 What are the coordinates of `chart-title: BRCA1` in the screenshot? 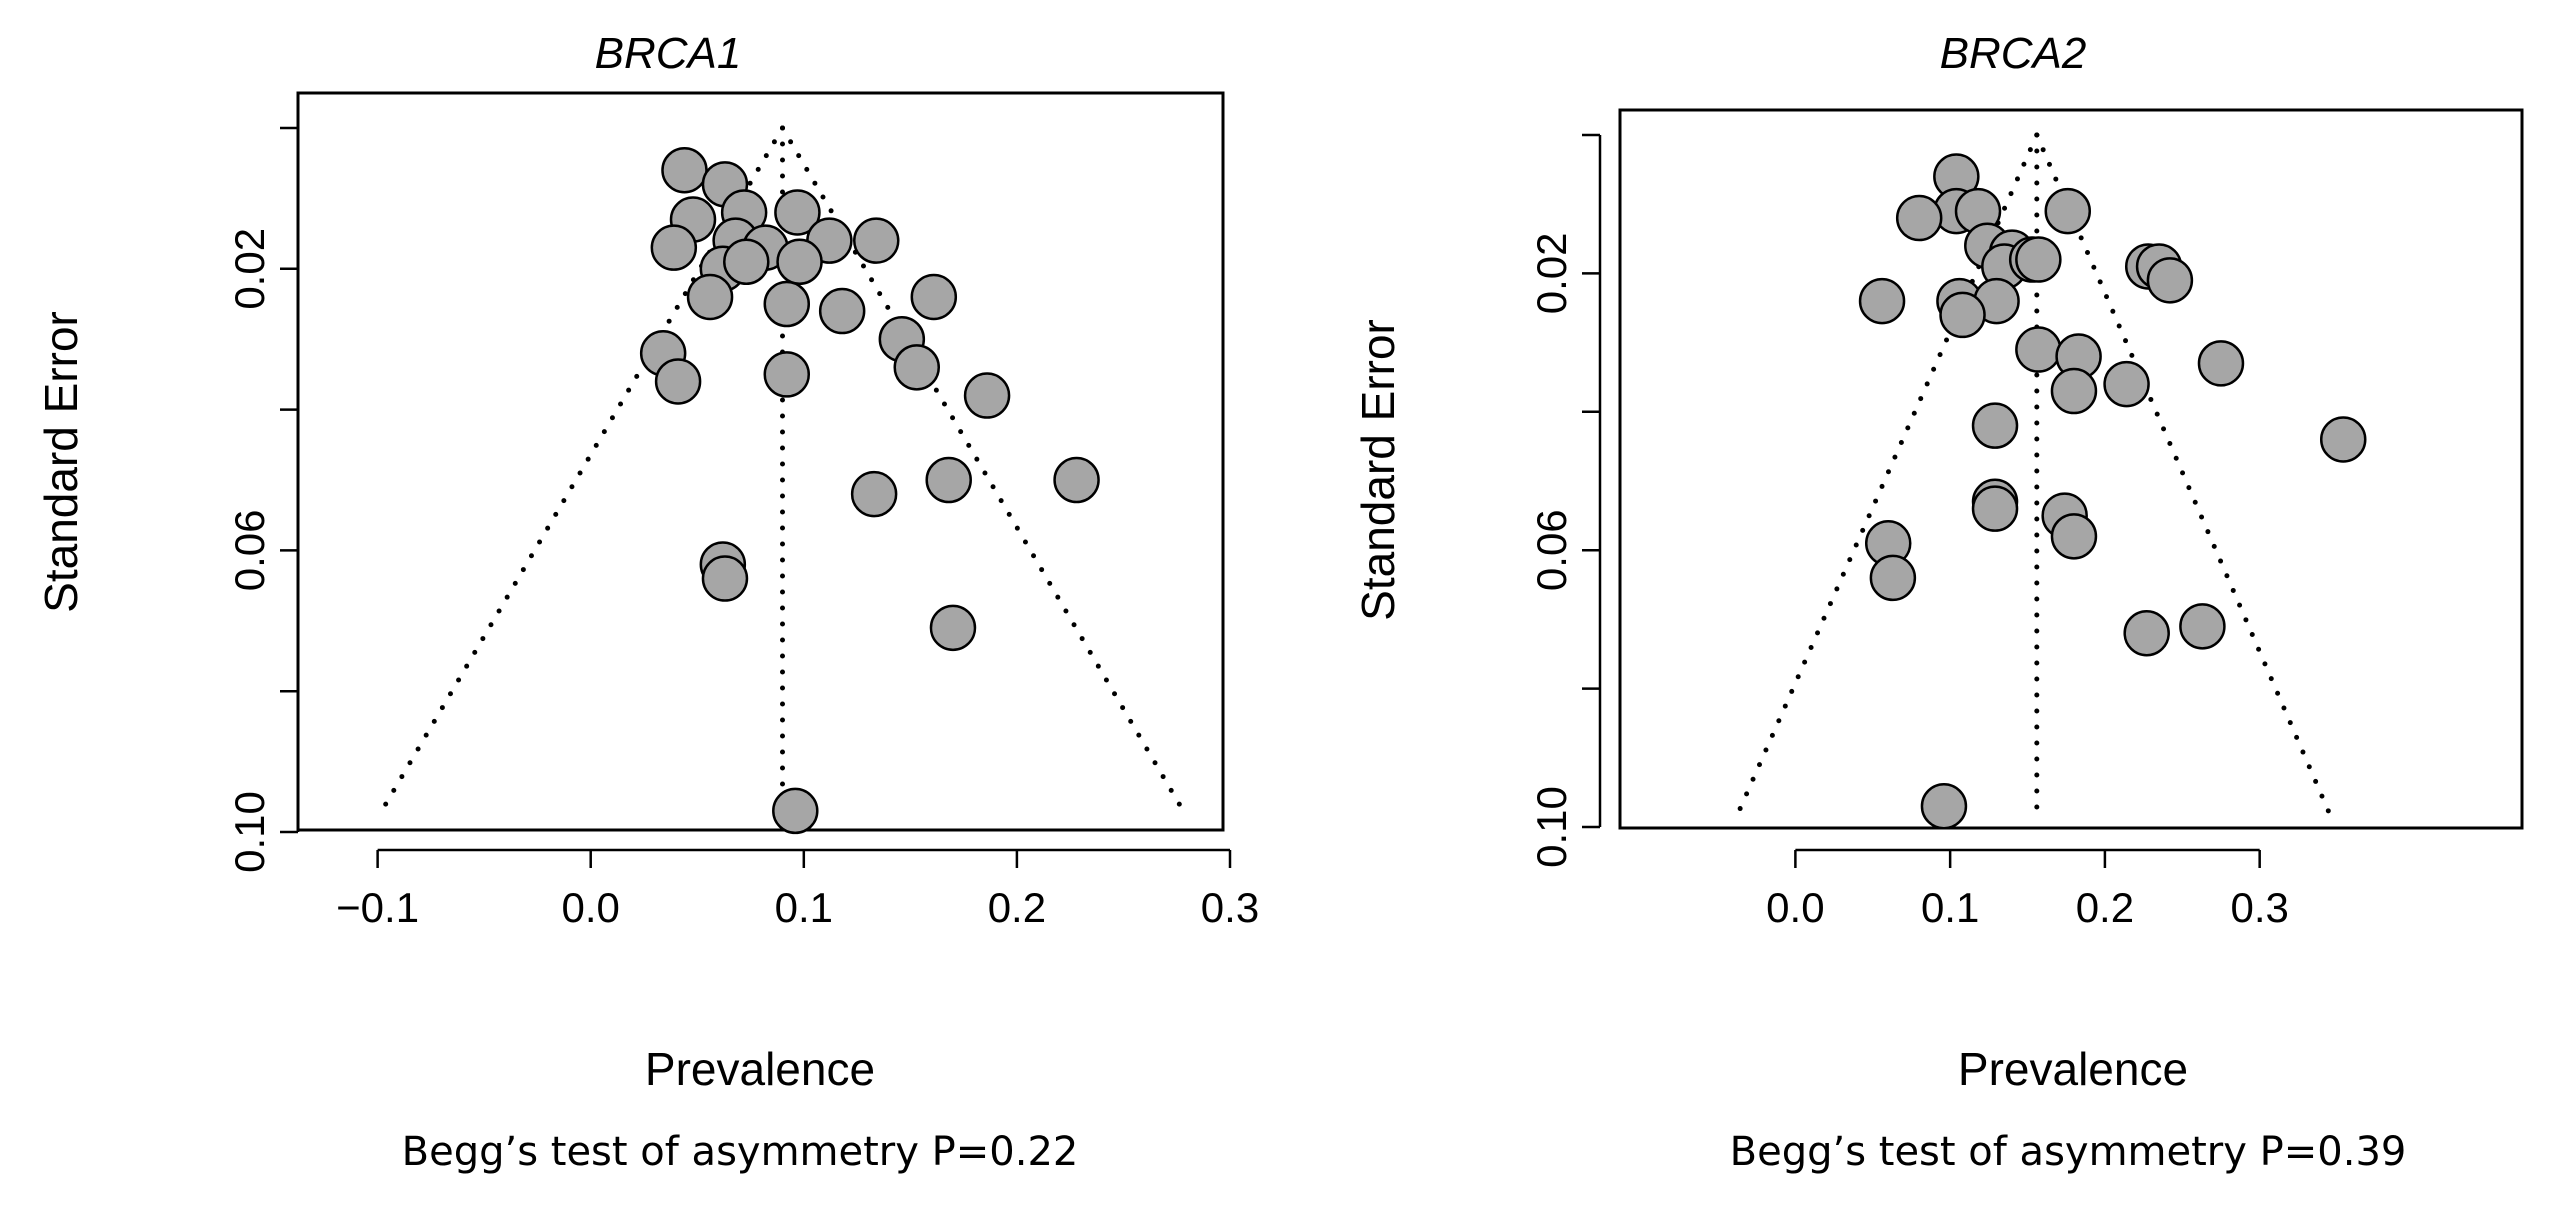 It's located at (668, 53).